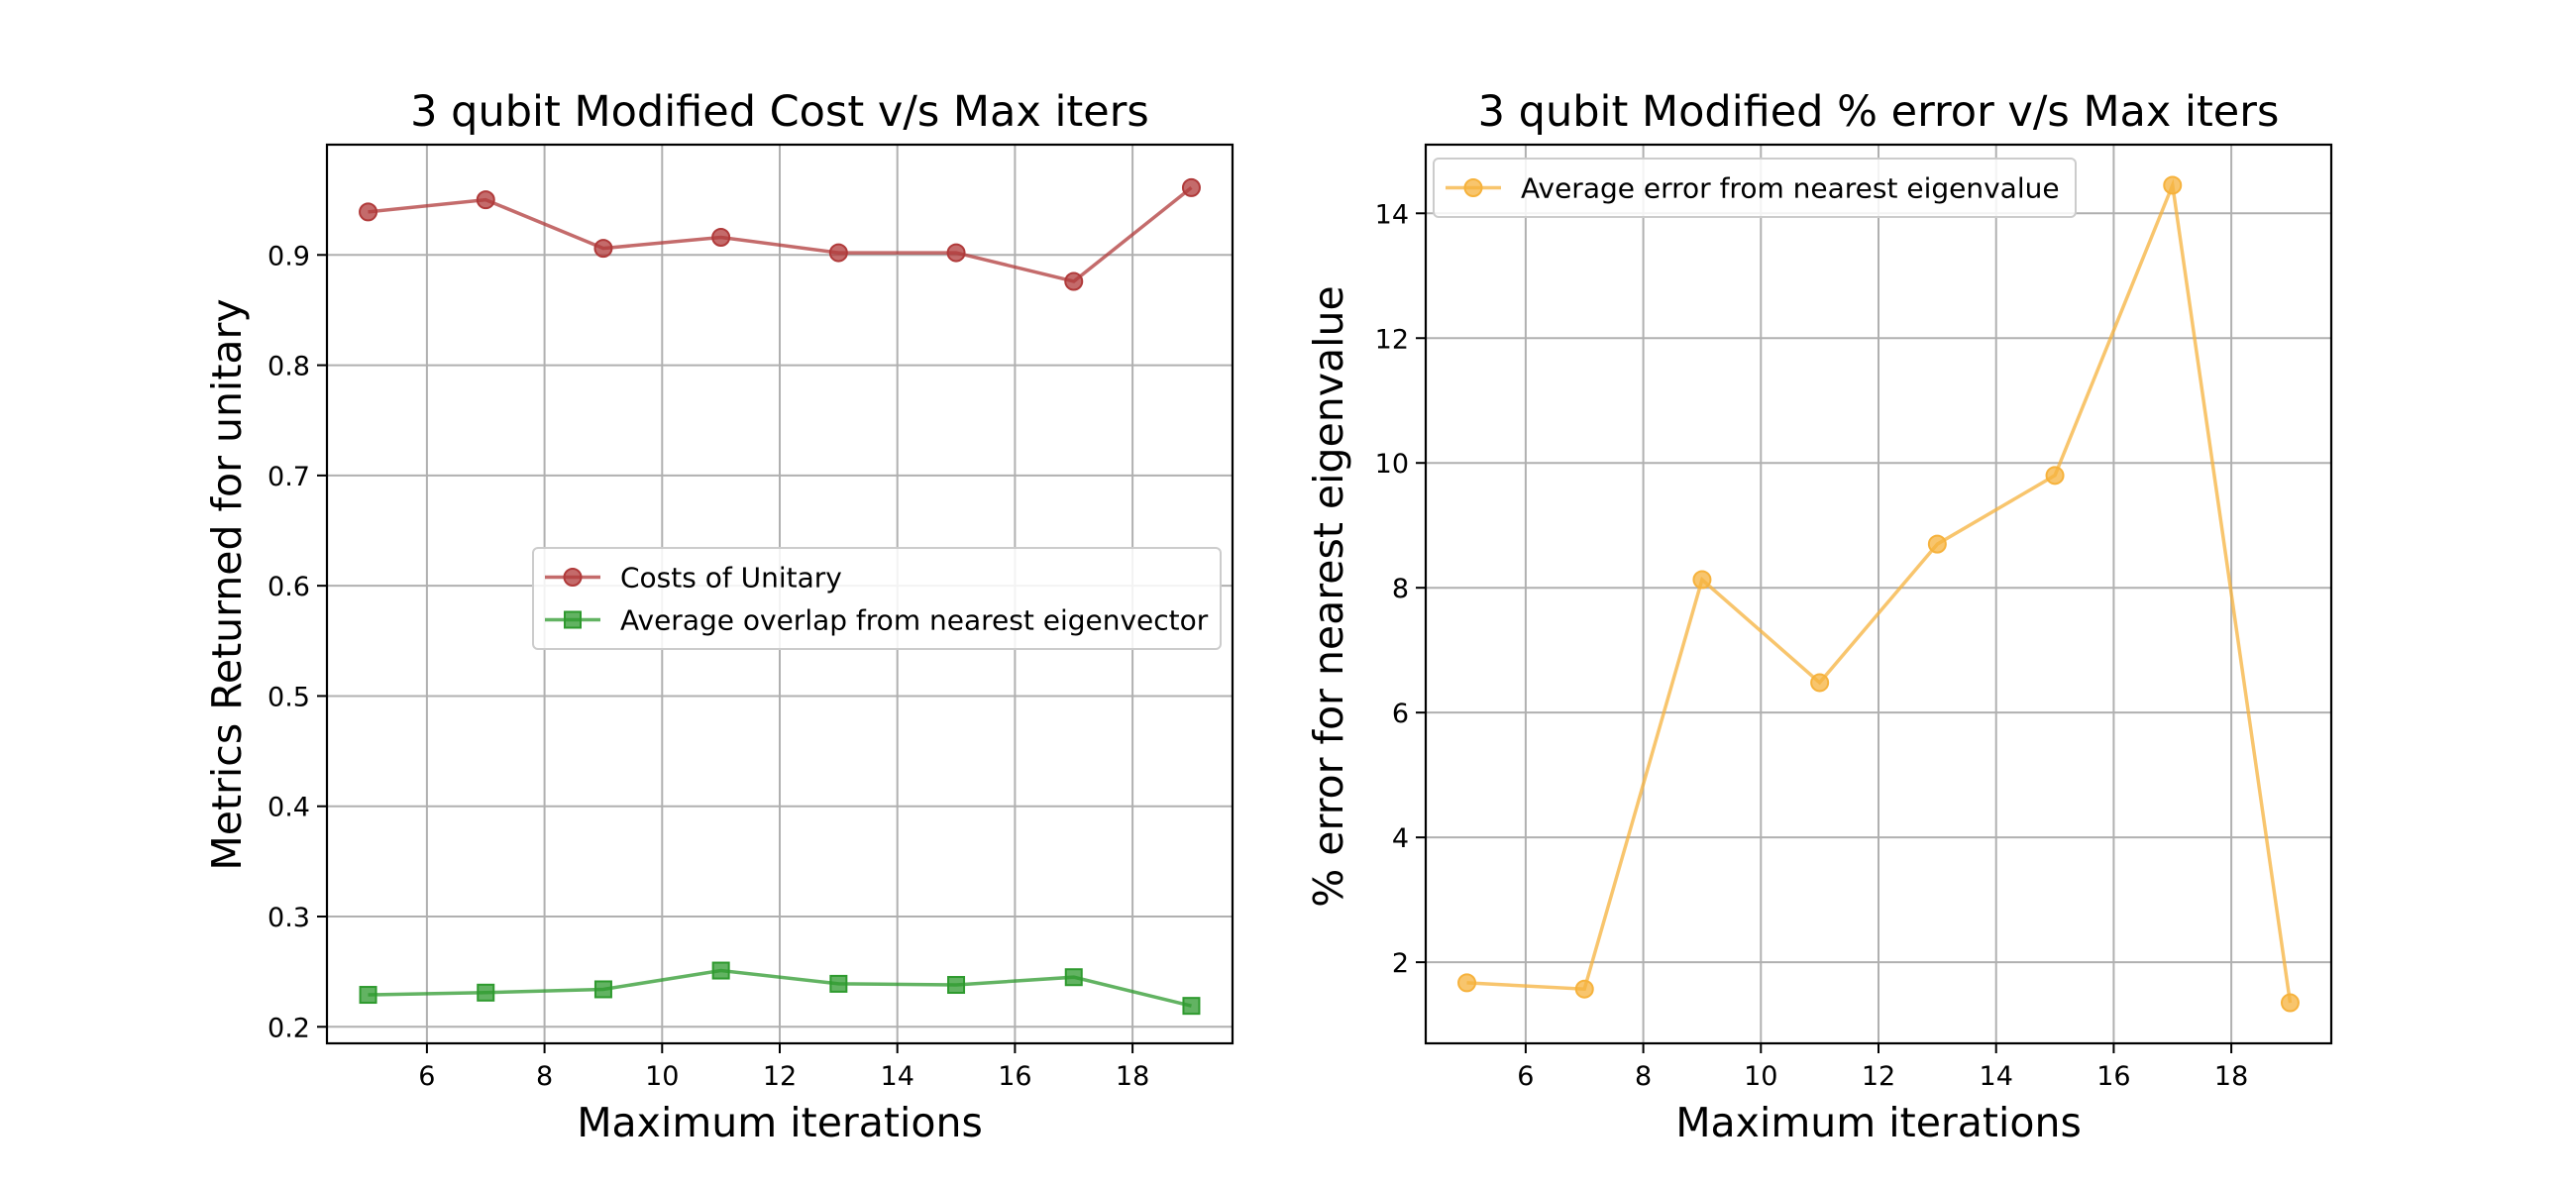 The width and height of the screenshot is (2576, 1189). I want to click on y-tick-label: 10, so click(1392, 465).